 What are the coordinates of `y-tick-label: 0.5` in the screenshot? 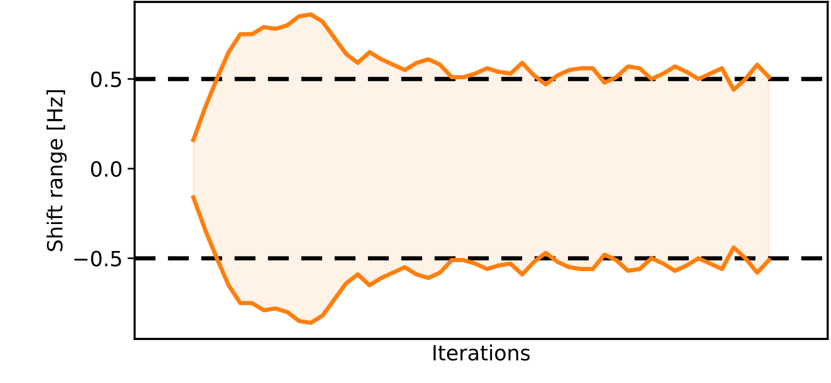 It's located at (106, 79).